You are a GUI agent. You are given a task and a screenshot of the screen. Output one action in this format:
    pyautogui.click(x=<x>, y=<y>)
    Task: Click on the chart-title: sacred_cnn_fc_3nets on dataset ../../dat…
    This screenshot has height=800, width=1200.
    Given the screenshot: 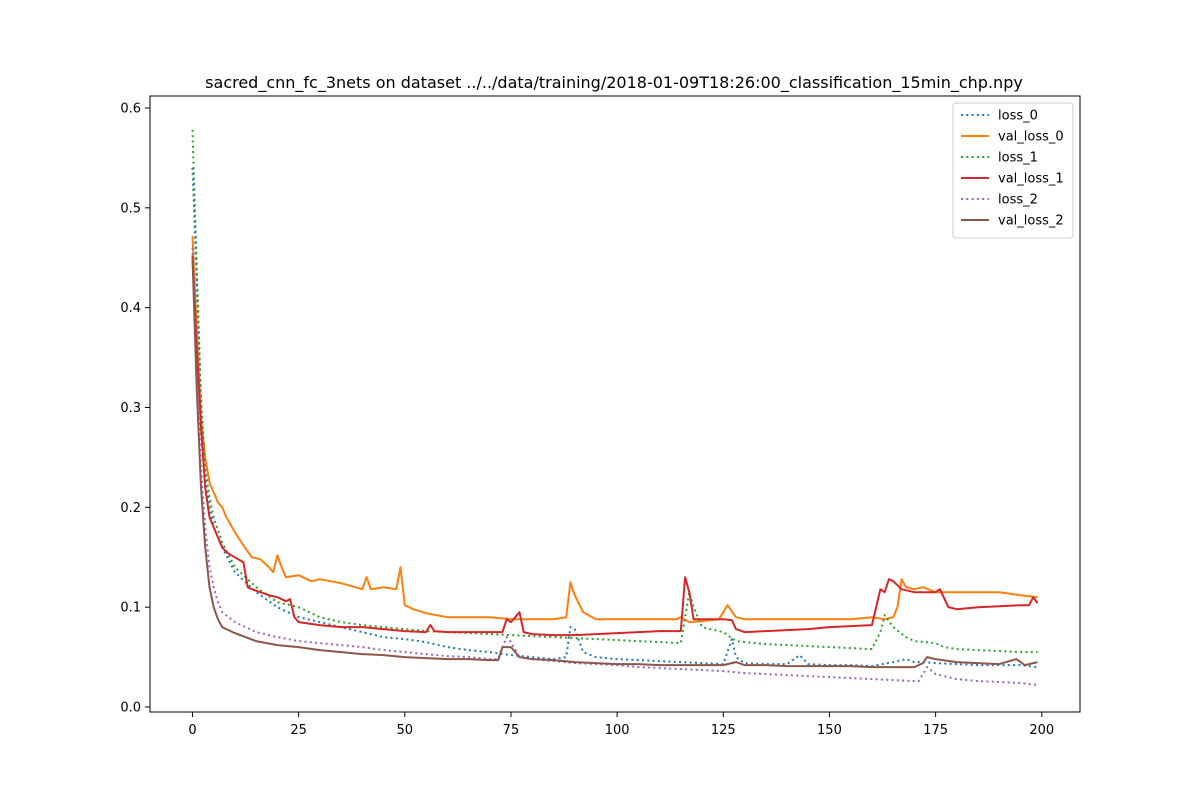 What is the action you would take?
    pyautogui.click(x=614, y=83)
    